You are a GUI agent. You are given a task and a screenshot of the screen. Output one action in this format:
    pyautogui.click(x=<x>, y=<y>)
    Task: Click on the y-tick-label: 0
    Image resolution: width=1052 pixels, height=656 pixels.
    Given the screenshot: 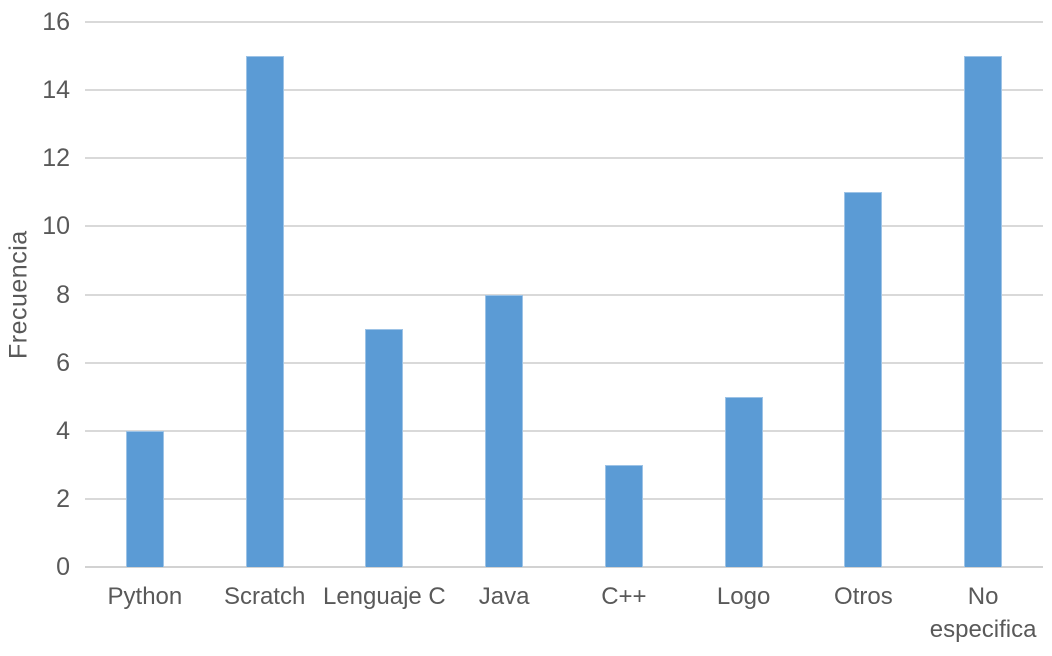 What is the action you would take?
    pyautogui.click(x=63, y=567)
    